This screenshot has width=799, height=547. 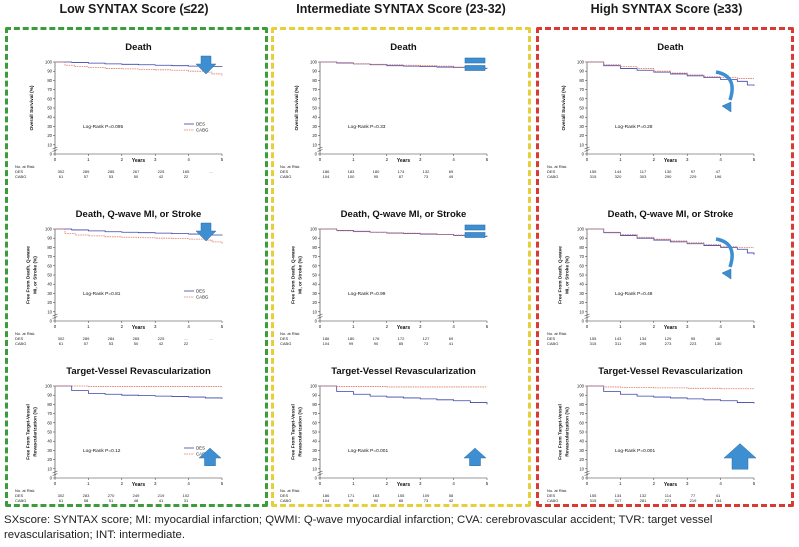 What do you see at coordinates (86, 343) in the screenshot?
I see `risk-value: 57` at bounding box center [86, 343].